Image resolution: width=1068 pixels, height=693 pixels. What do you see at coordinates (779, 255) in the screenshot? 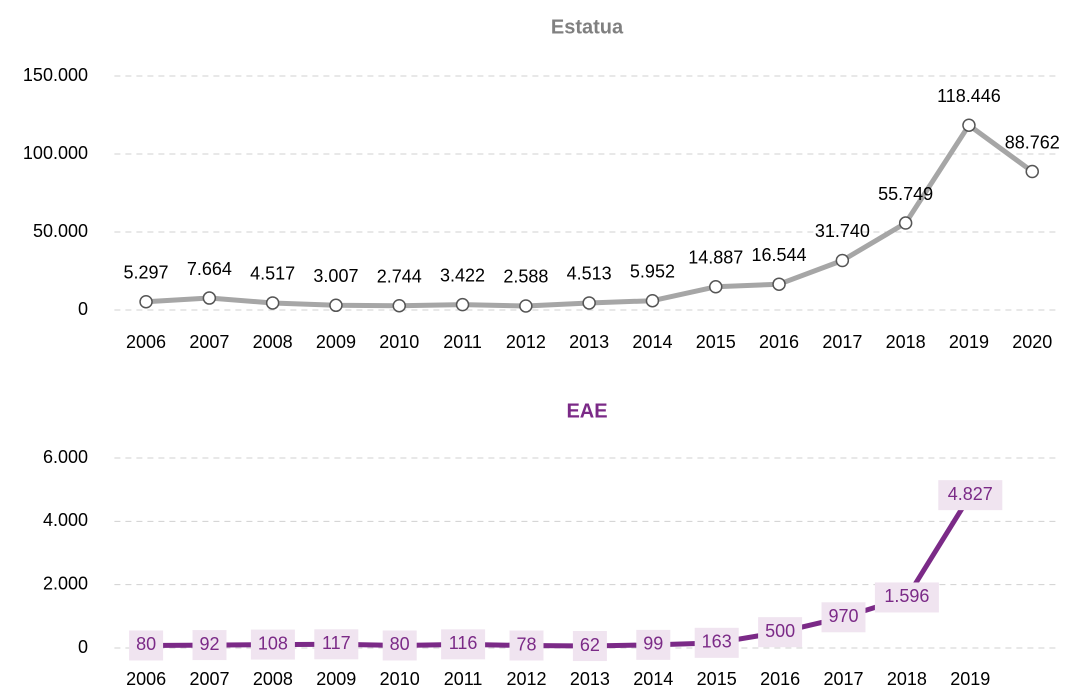
I see `data-label: 16.544` at bounding box center [779, 255].